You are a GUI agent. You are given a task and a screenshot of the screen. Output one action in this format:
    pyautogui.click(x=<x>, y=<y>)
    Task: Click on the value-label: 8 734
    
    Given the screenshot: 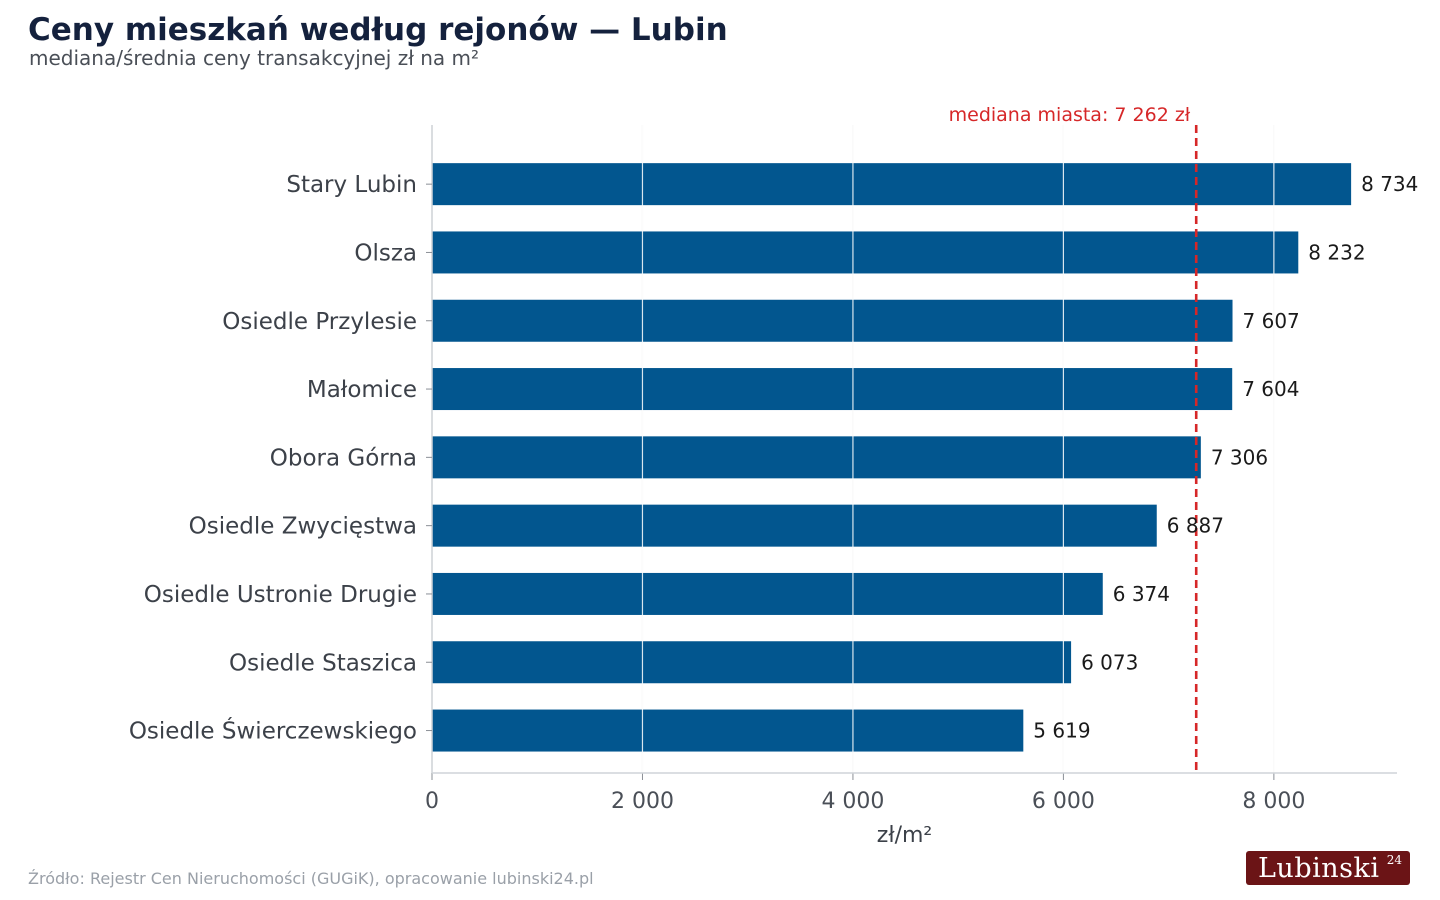 What is the action you would take?
    pyautogui.click(x=1389, y=184)
    